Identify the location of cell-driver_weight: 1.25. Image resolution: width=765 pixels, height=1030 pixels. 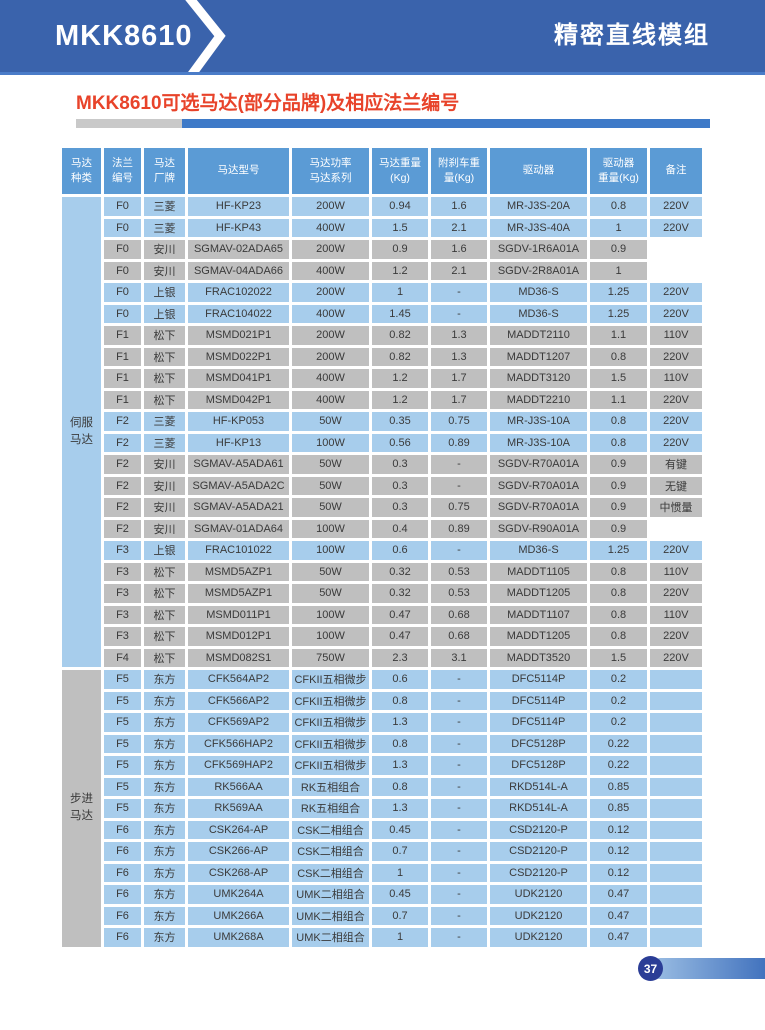
(618, 292).